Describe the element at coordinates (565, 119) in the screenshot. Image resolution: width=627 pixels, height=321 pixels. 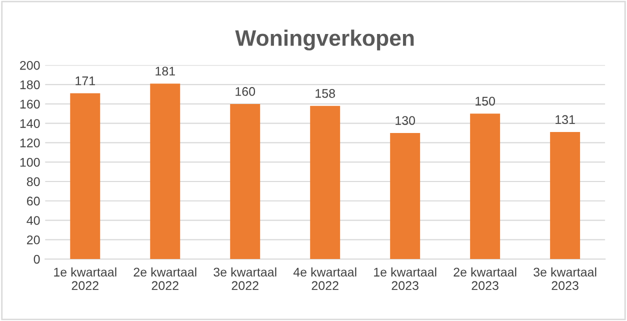
I see `data-label: 131` at that location.